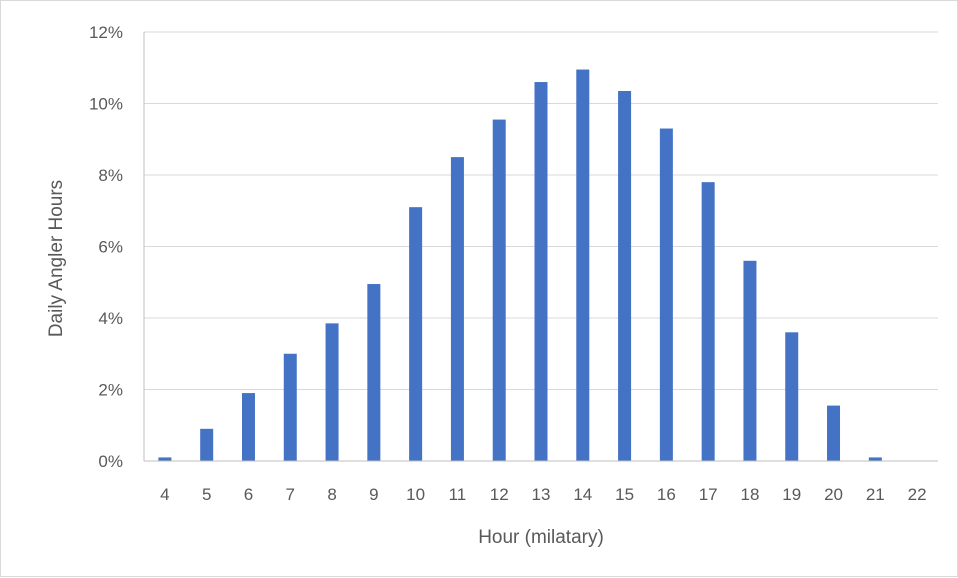  What do you see at coordinates (110, 390) in the screenshot?
I see `y-tick-label: 2%` at bounding box center [110, 390].